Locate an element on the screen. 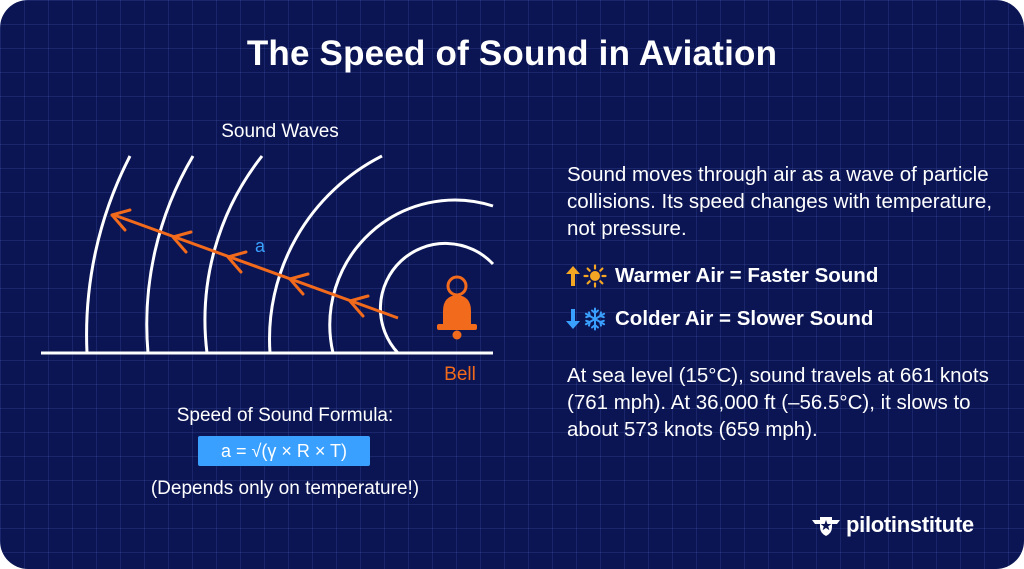 The height and width of the screenshot is (569, 1024). pilot-wings-star-icon is located at coordinates (826, 526).